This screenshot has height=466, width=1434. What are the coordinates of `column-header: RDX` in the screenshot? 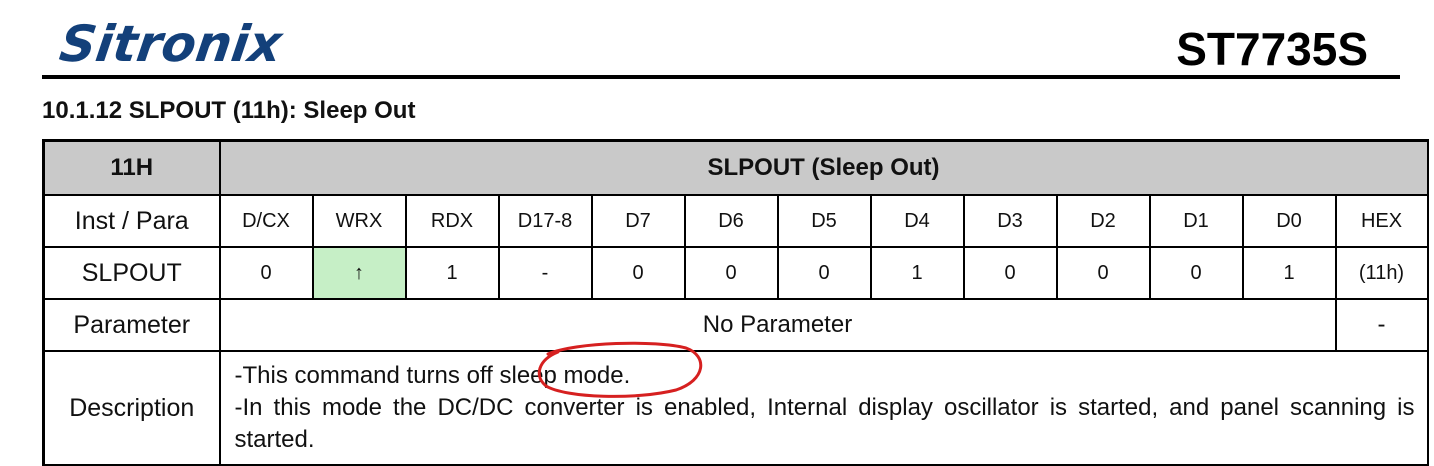 It's located at (452, 221).